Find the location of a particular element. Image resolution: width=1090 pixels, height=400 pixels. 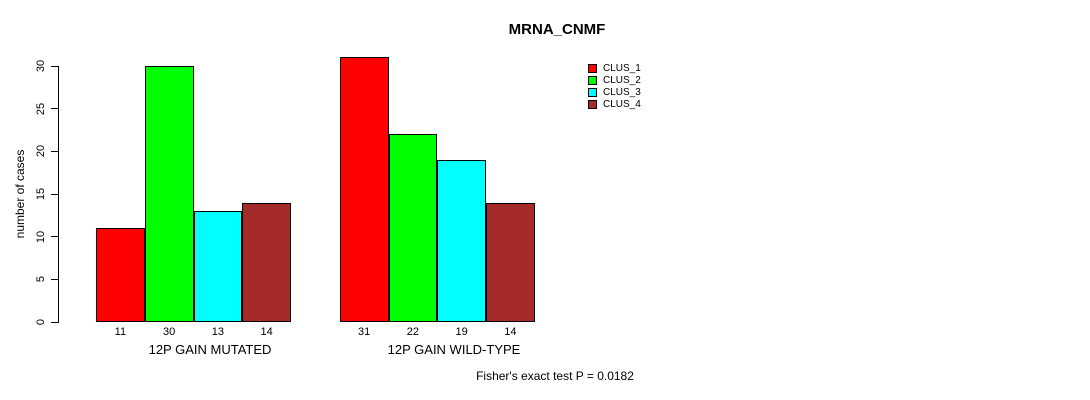

bar-clus_4-group2 is located at coordinates (510, 262).